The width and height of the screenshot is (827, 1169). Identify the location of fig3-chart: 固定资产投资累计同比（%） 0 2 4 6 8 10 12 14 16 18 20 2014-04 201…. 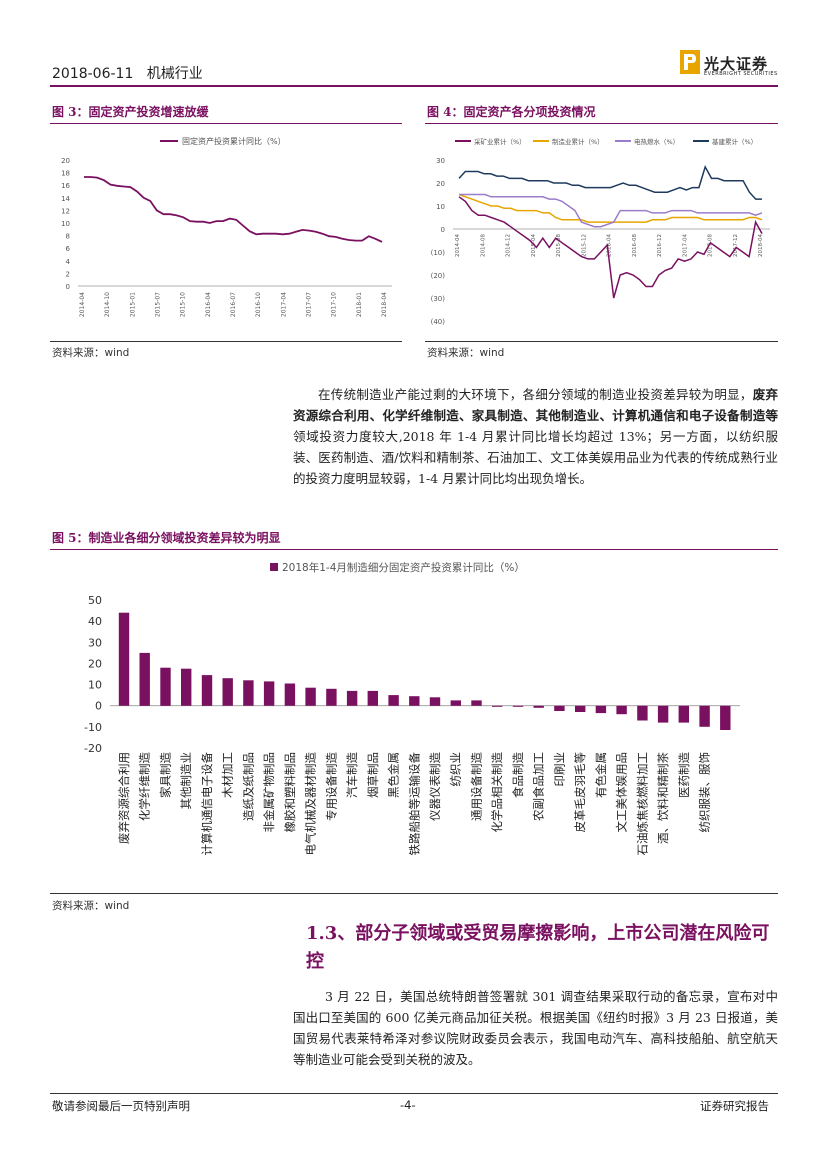
(226, 226).